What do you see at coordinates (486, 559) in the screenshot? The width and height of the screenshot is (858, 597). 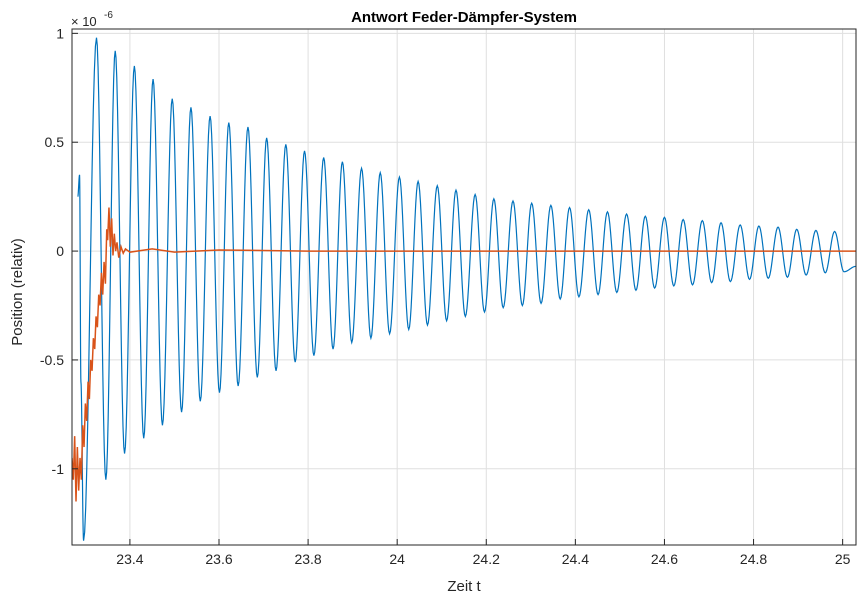 I see `x-tick-label: 24.2` at bounding box center [486, 559].